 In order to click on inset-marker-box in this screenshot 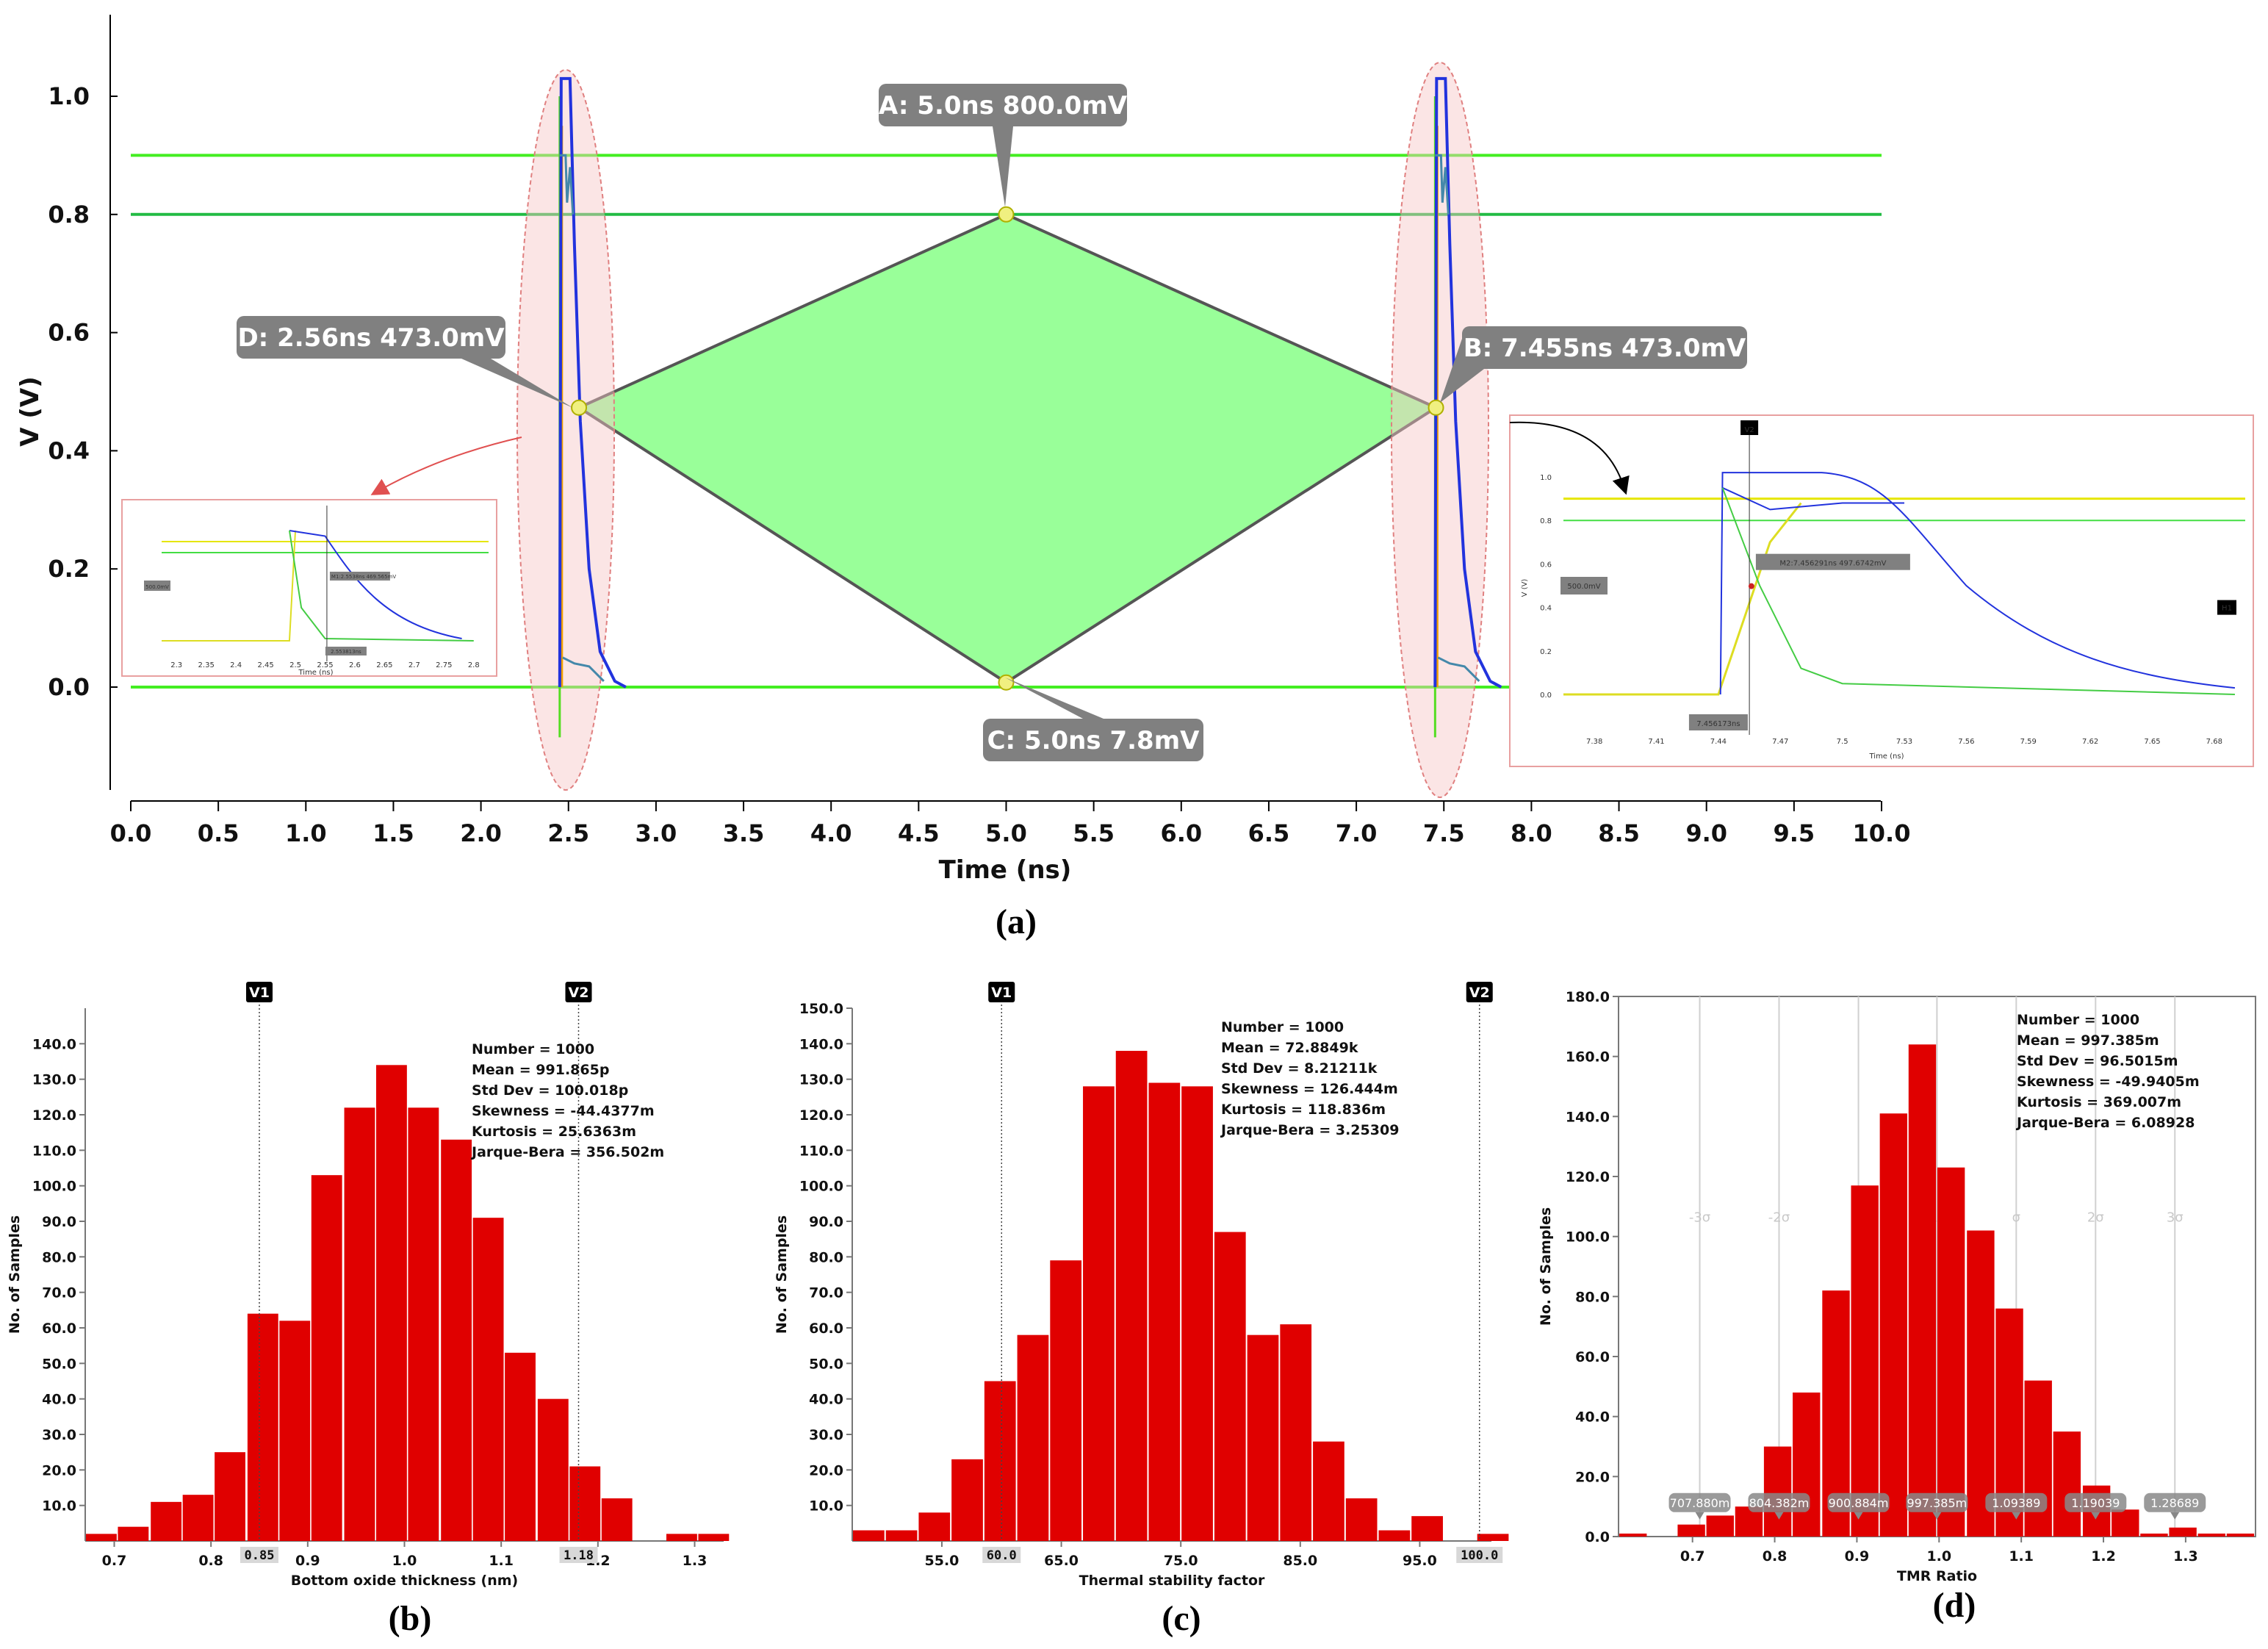, I will do `click(1833, 561)`.